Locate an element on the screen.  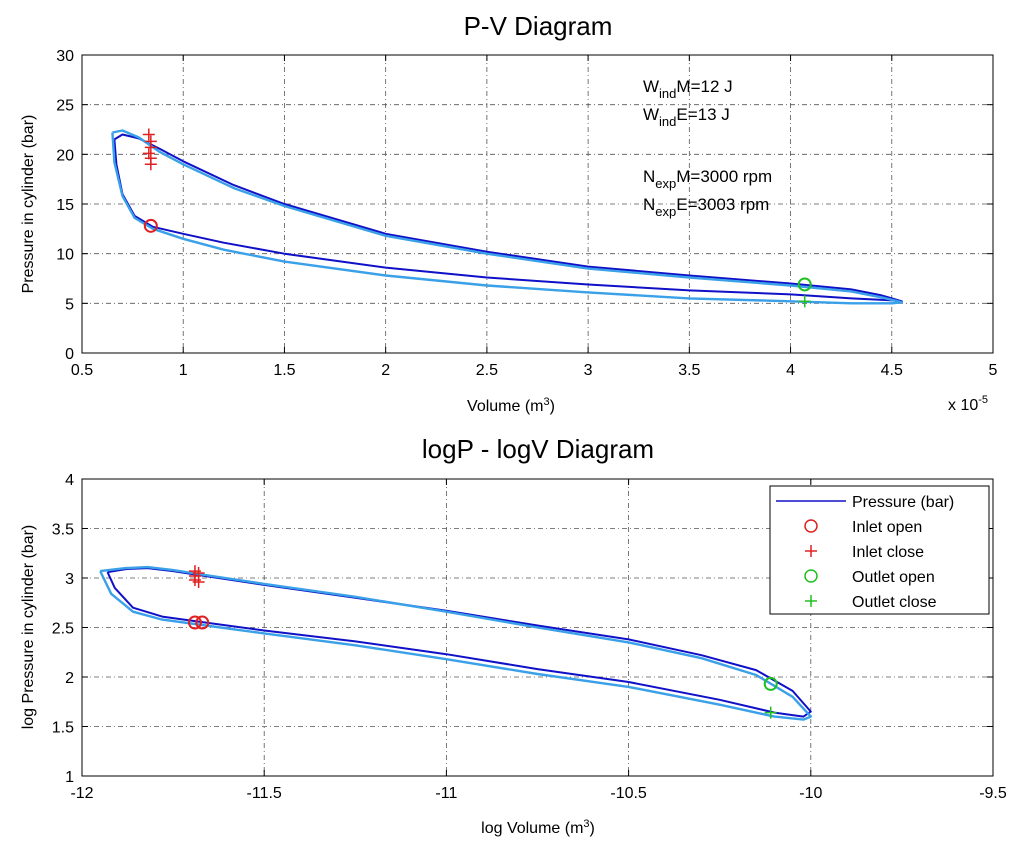
pv-y-axis-label: Pressure in cylinder (bar) is located at coordinates (28, 204).